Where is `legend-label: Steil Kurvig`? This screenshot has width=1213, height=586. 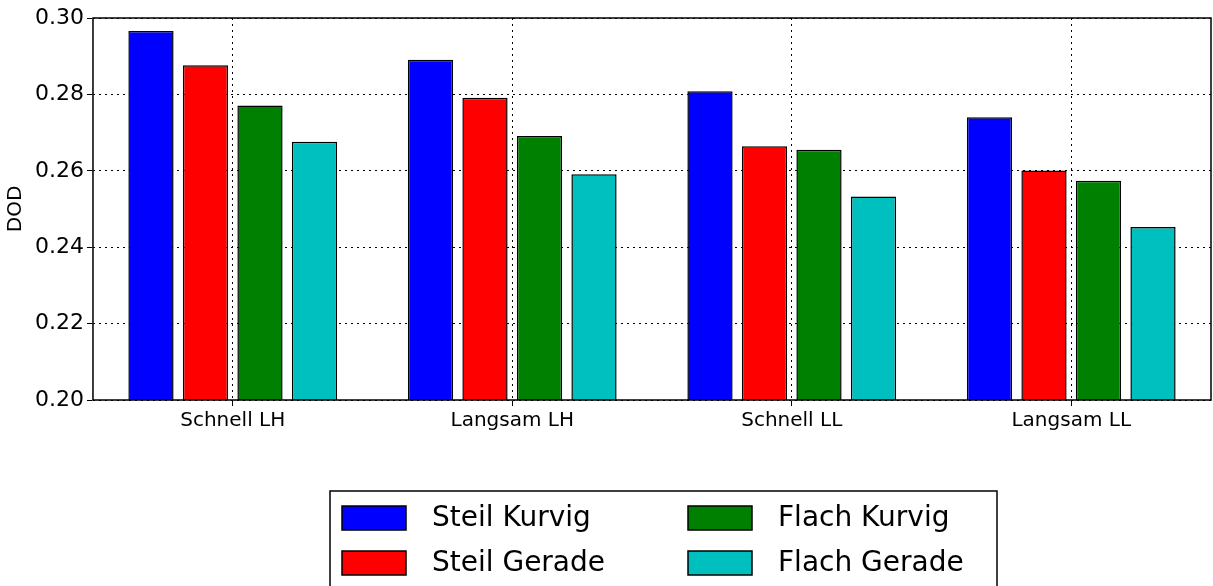
legend-label: Steil Kurvig is located at coordinates (511, 517).